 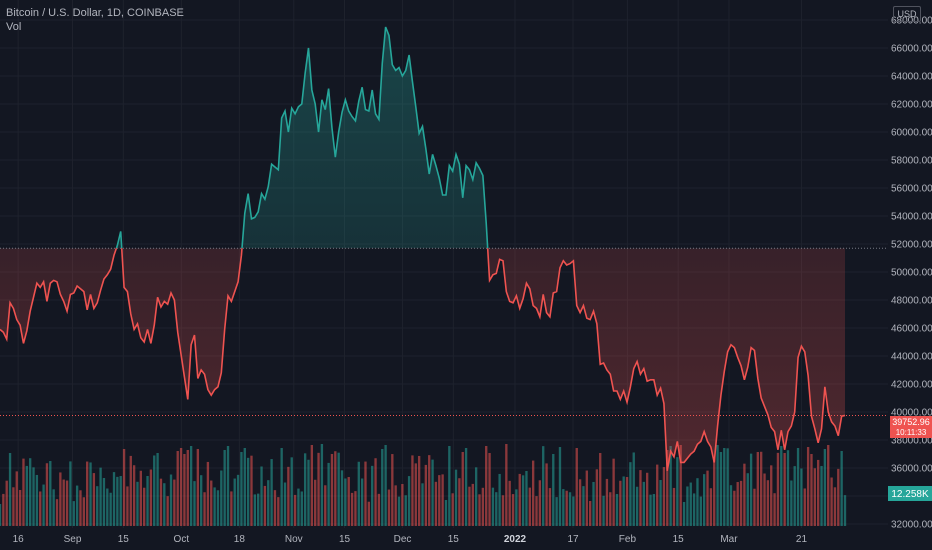 What do you see at coordinates (911, 422) in the screenshot?
I see `last-price-value: 39752.96` at bounding box center [911, 422].